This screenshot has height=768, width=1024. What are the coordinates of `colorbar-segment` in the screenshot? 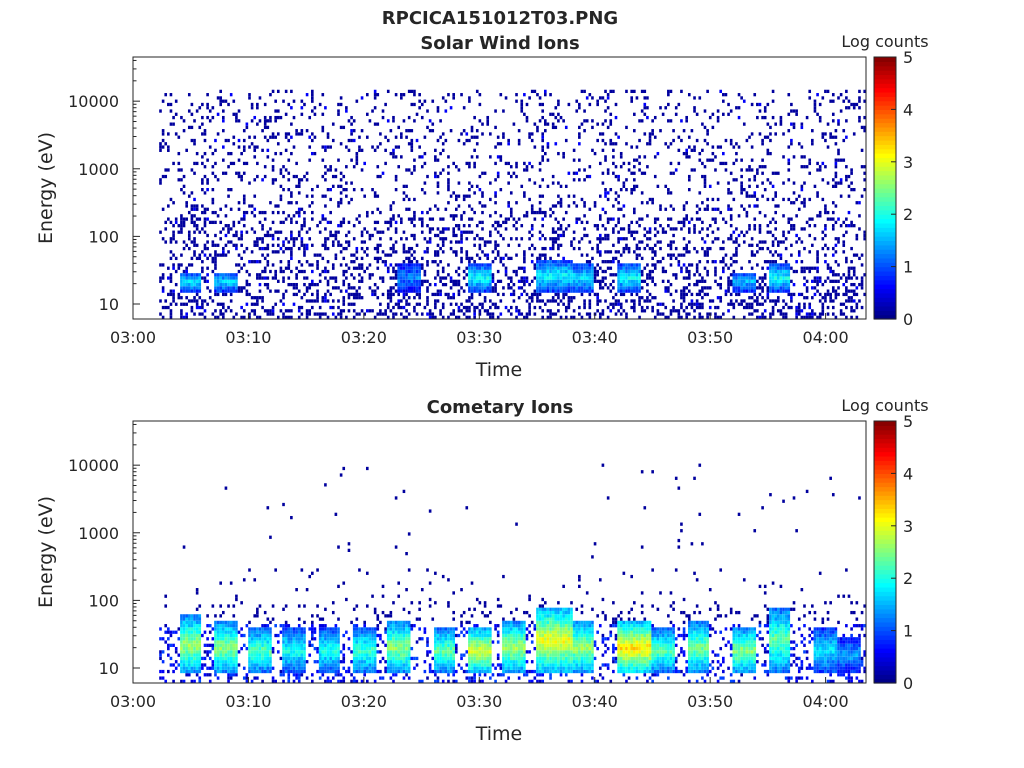 It's located at (885, 221).